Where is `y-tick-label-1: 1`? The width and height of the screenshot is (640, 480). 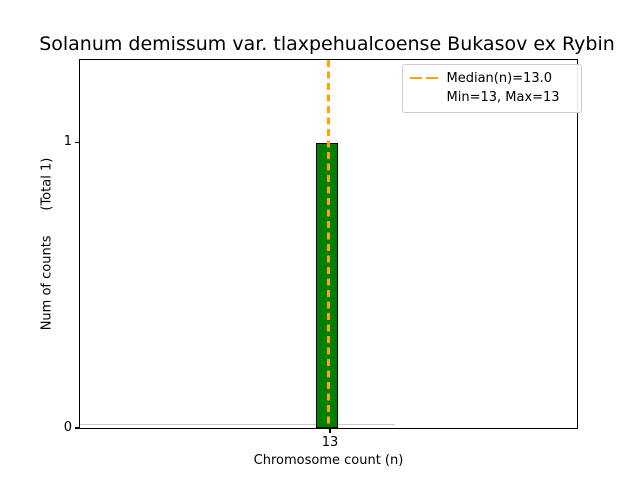
y-tick-label-1: 1 is located at coordinates (67, 141).